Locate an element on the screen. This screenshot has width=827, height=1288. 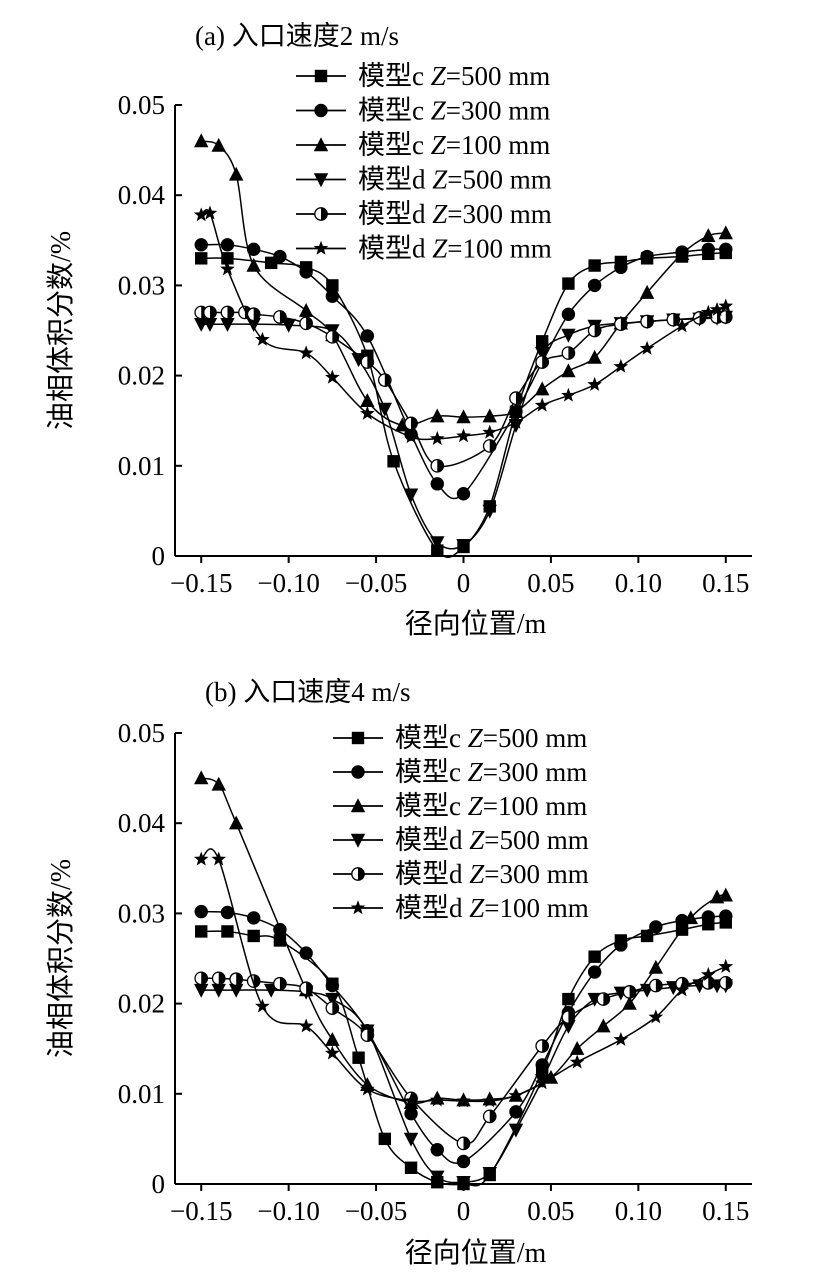
chart-title: (a) 入口速度2 m/s is located at coordinates (297, 36).